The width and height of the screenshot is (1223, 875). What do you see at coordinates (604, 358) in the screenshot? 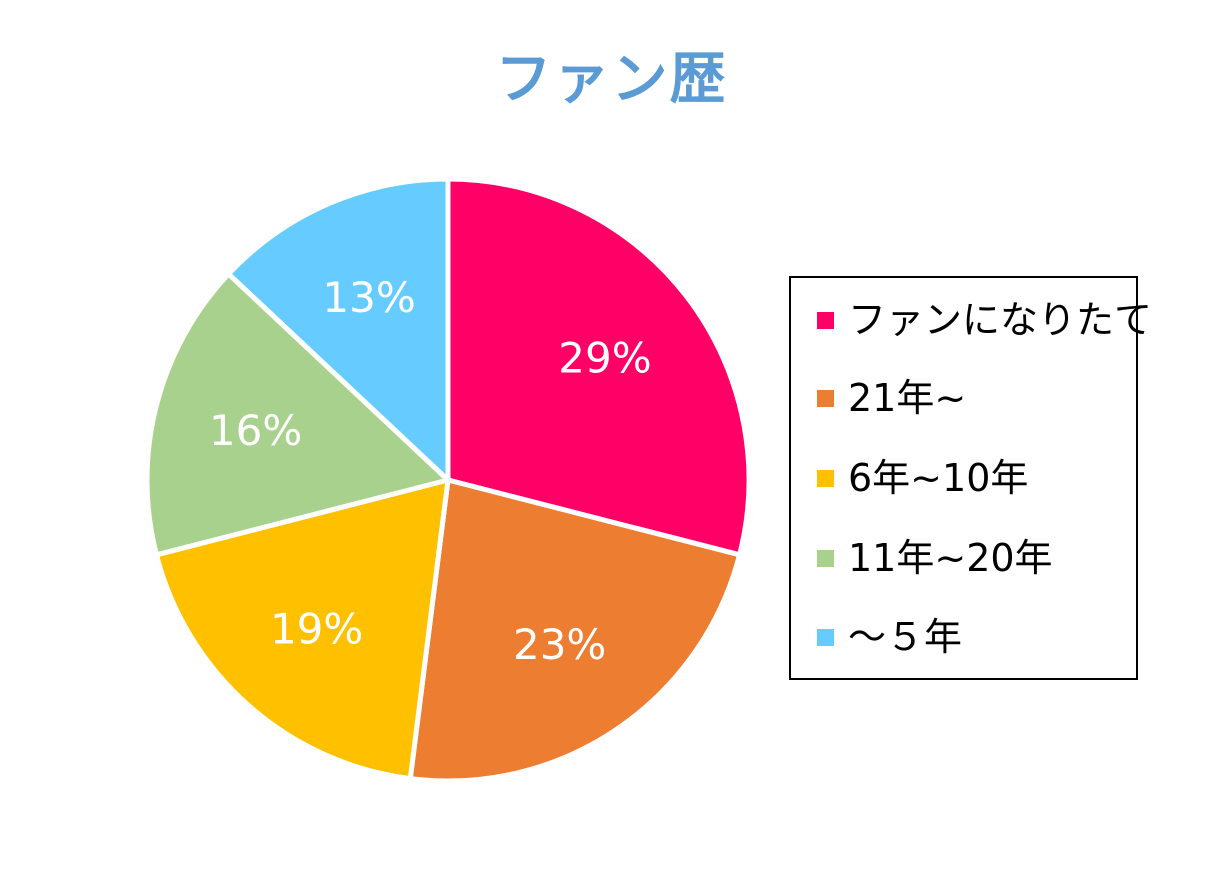
I see `slice-label-1: 29%` at bounding box center [604, 358].